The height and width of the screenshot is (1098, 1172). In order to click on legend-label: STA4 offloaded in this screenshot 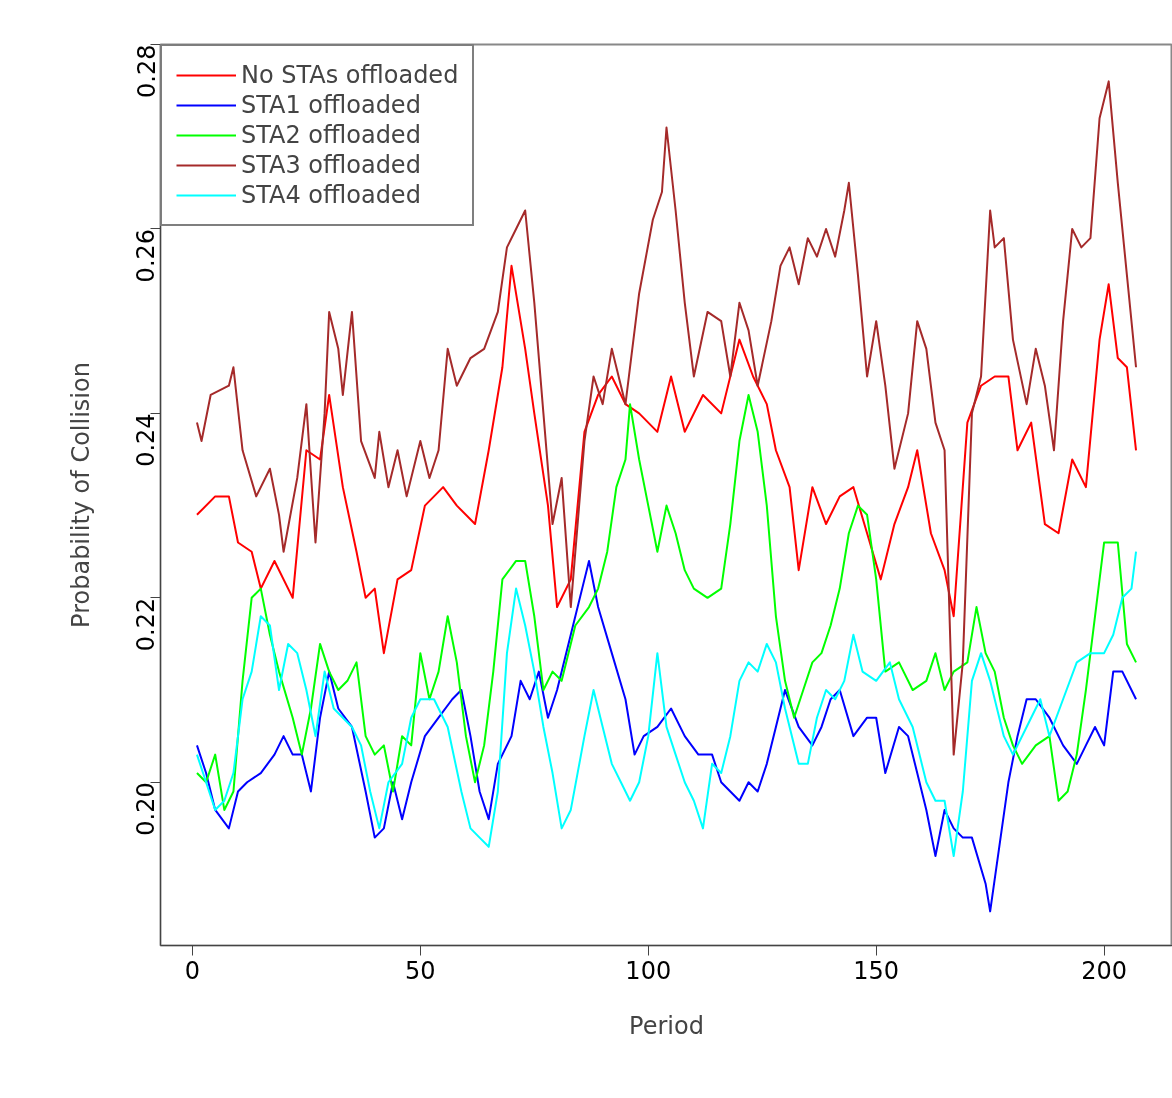, I will do `click(331, 195)`.